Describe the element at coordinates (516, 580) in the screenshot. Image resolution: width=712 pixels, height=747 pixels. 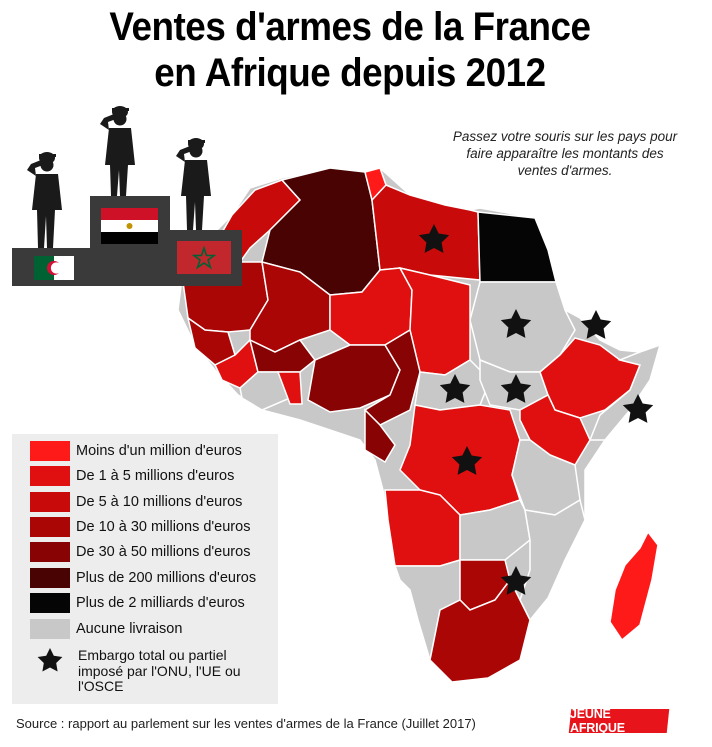
I see `embargo-star-zimbabwe` at that location.